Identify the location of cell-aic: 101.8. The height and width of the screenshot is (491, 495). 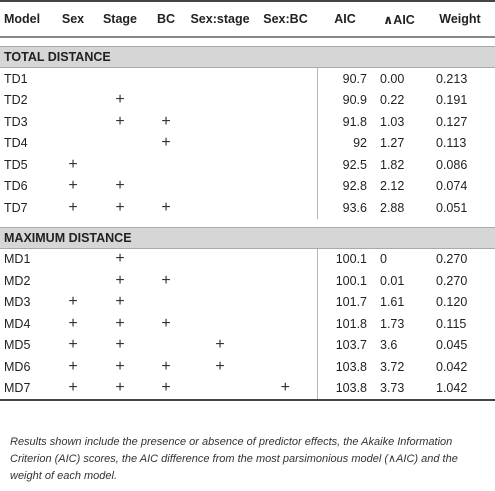
(344, 324).